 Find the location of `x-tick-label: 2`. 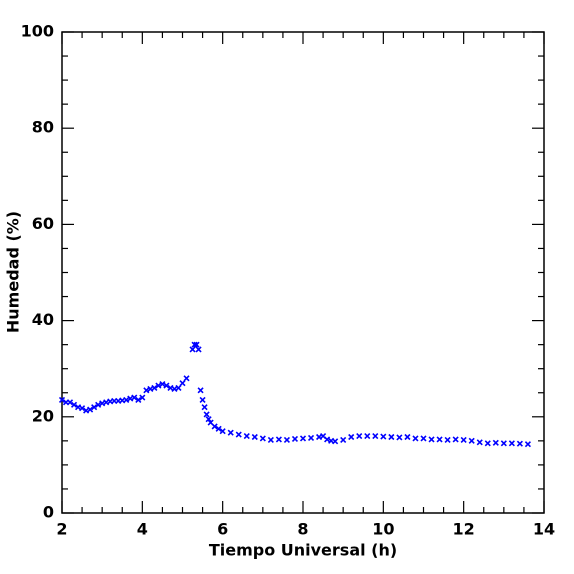

x-tick-label: 2 is located at coordinates (61, 529).